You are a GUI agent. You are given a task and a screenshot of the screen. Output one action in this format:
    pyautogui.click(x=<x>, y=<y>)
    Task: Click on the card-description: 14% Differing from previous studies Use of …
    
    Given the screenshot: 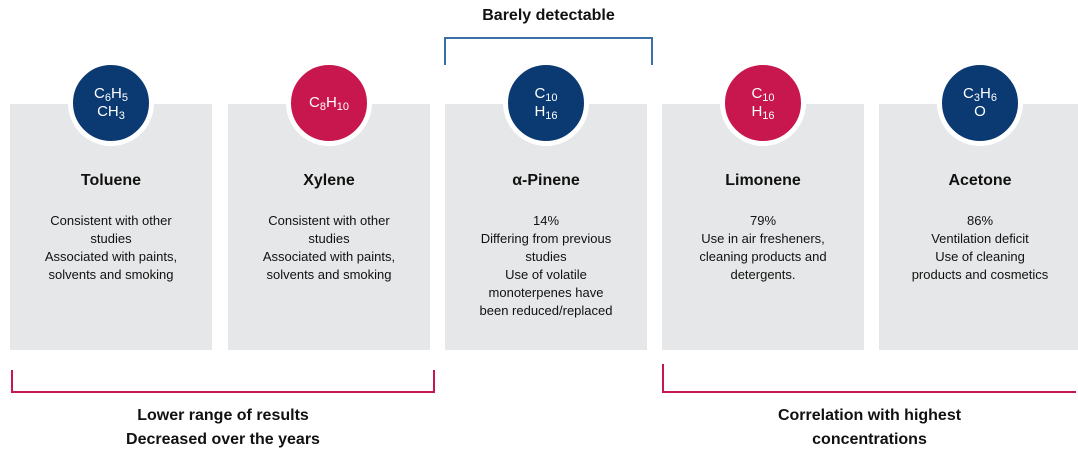 What is the action you would take?
    pyautogui.click(x=546, y=266)
    